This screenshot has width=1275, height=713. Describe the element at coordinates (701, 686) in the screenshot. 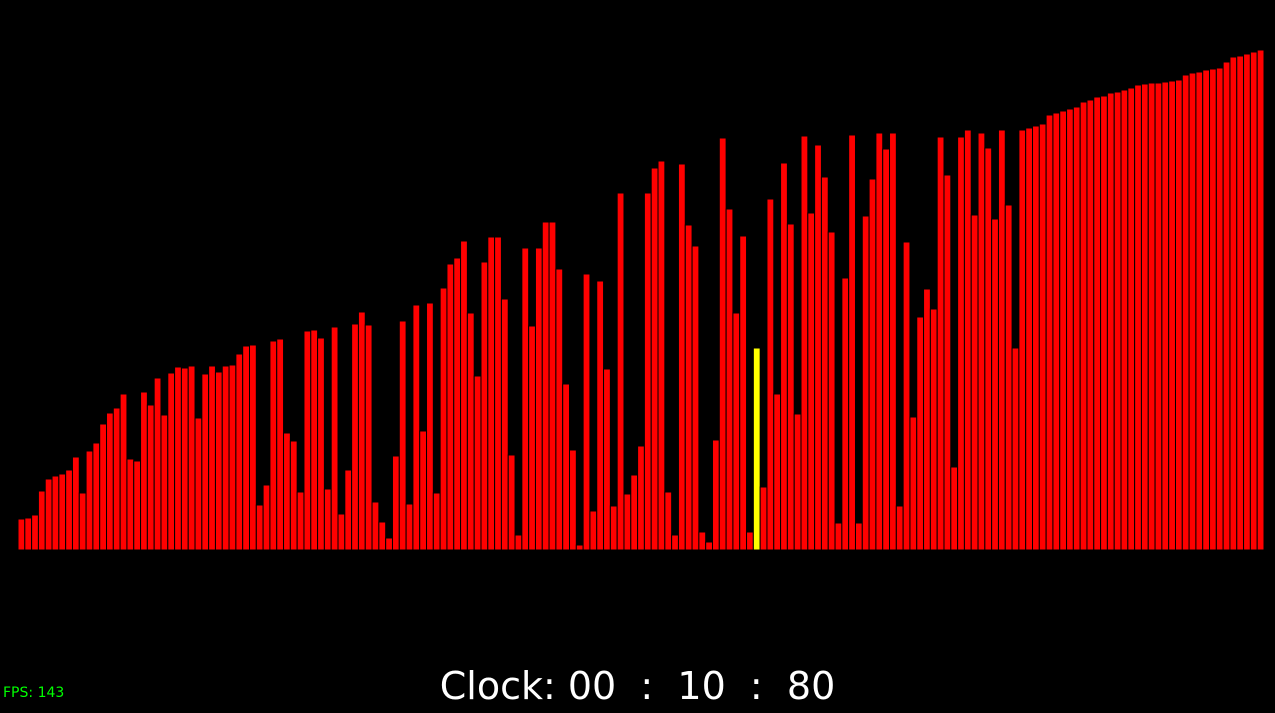

I see `clock-seconds: 10` at that location.